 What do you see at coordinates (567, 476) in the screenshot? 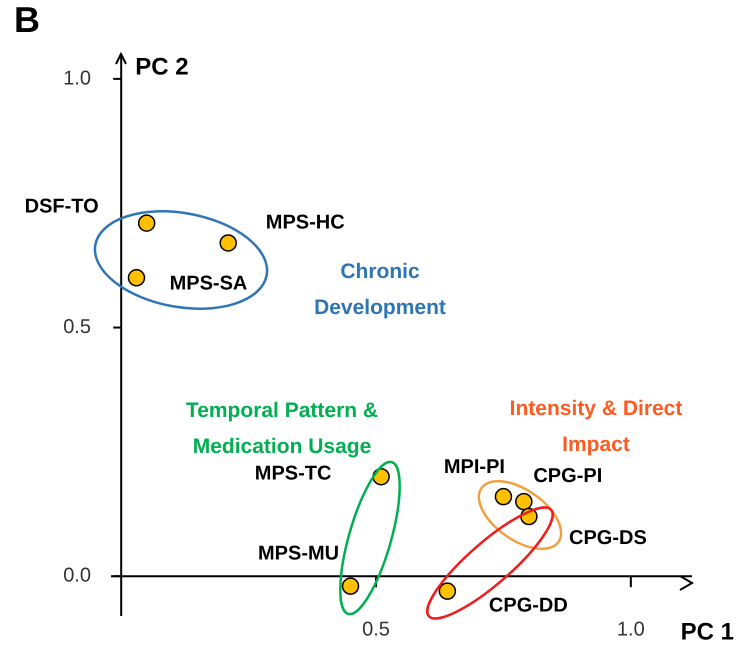
I see `annotation: CPG-PI` at bounding box center [567, 476].